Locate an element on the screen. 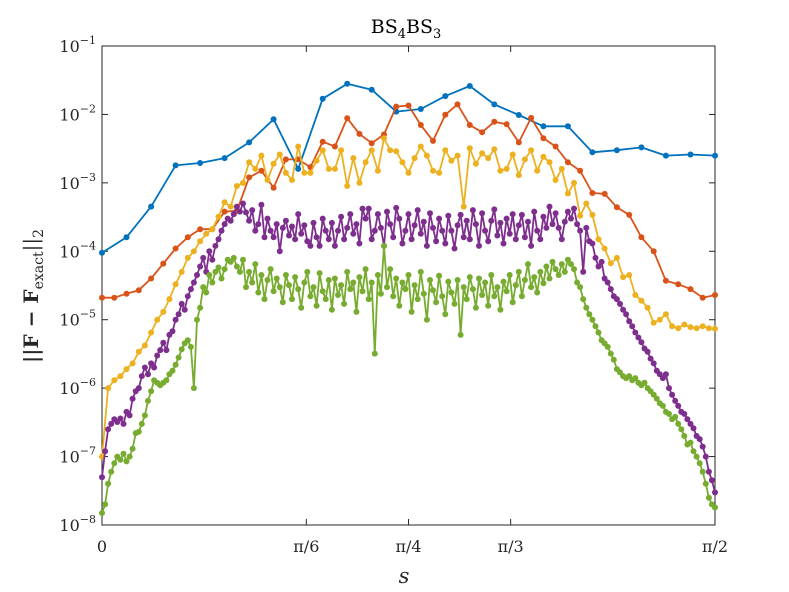 The width and height of the screenshot is (789, 592). y-tick-label-base: 10 is located at coordinates (69, 183).